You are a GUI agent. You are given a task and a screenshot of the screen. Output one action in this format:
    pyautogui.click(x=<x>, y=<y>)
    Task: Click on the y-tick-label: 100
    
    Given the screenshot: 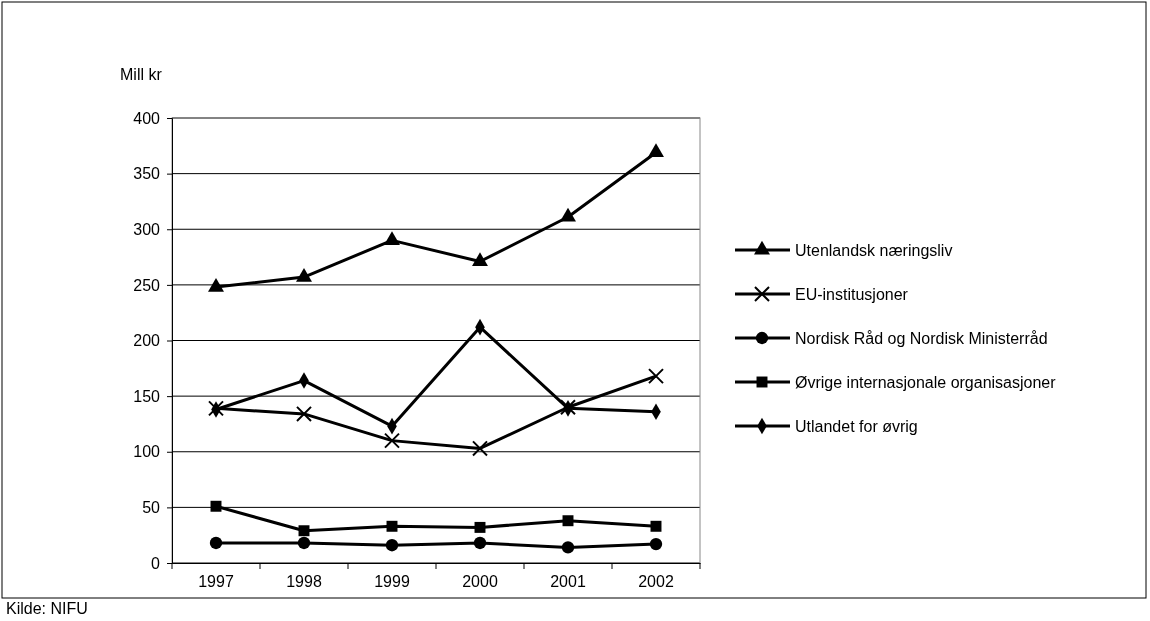 What is the action you would take?
    pyautogui.click(x=147, y=452)
    